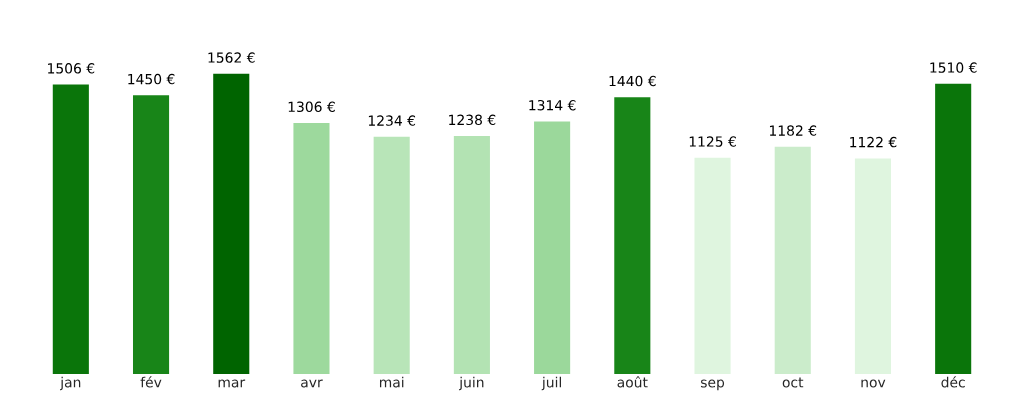  Describe the element at coordinates (712, 385) in the screenshot. I see `x-tick-label: sep` at that location.